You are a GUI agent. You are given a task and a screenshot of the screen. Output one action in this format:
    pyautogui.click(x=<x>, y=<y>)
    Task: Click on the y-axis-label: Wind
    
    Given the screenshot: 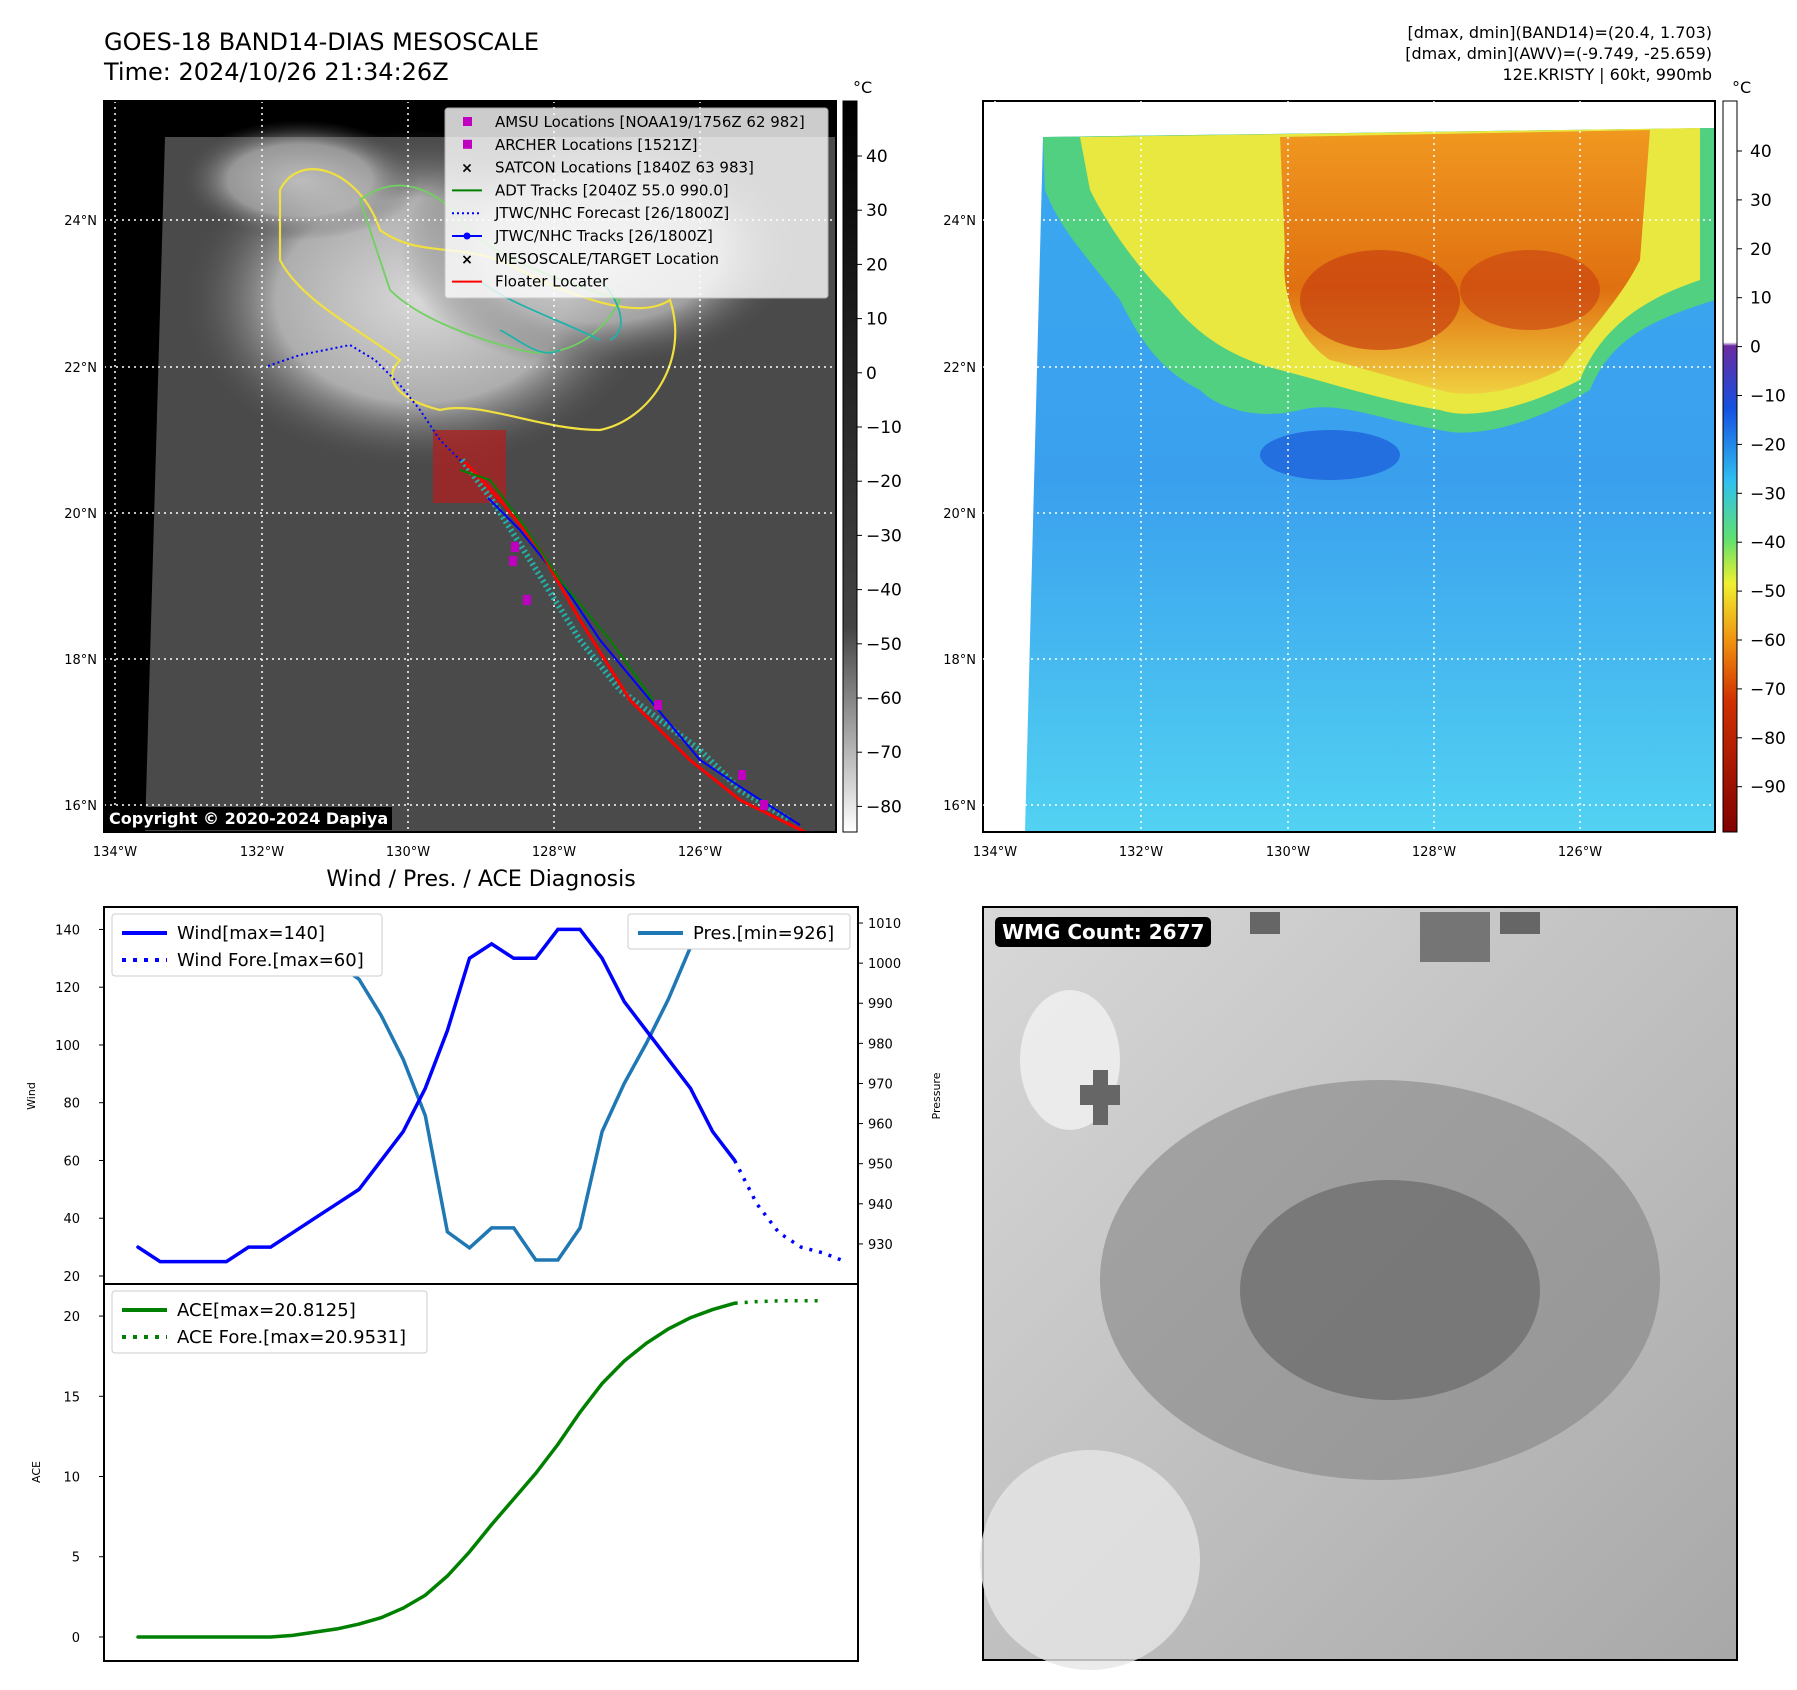 What is the action you would take?
    pyautogui.click(x=31, y=1096)
    